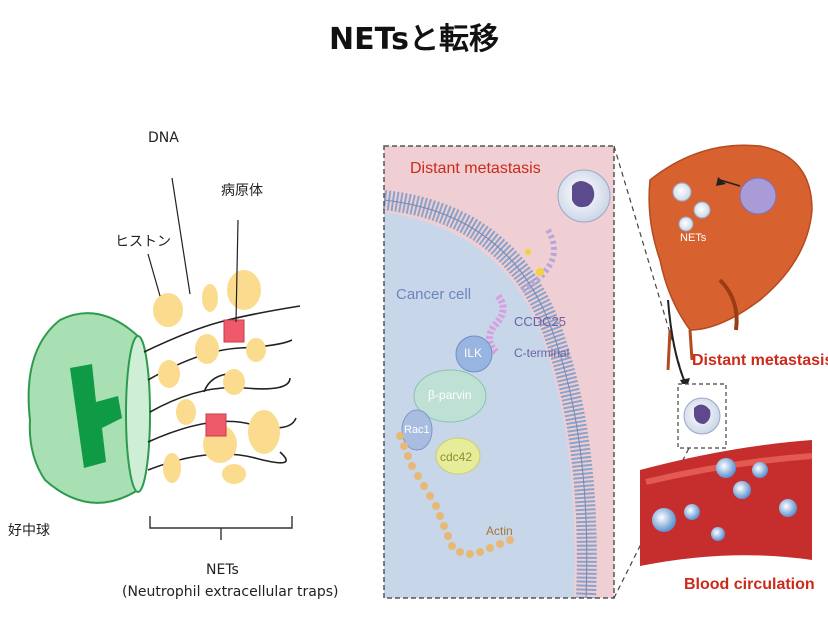 The height and width of the screenshot is (636, 828). Describe the element at coordinates (542, 353) in the screenshot. I see `c-terminal-label: C-terminal` at that location.